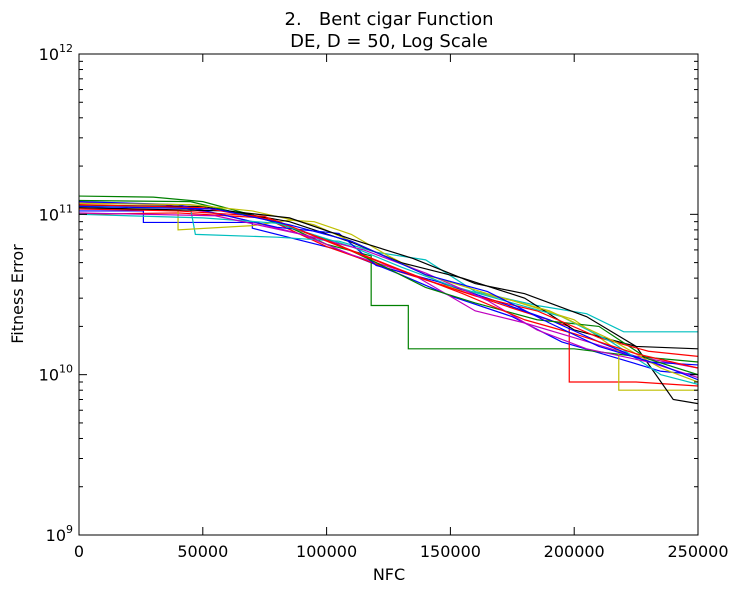  Describe the element at coordinates (574, 551) in the screenshot. I see `x-tick-label: 200000` at that location.